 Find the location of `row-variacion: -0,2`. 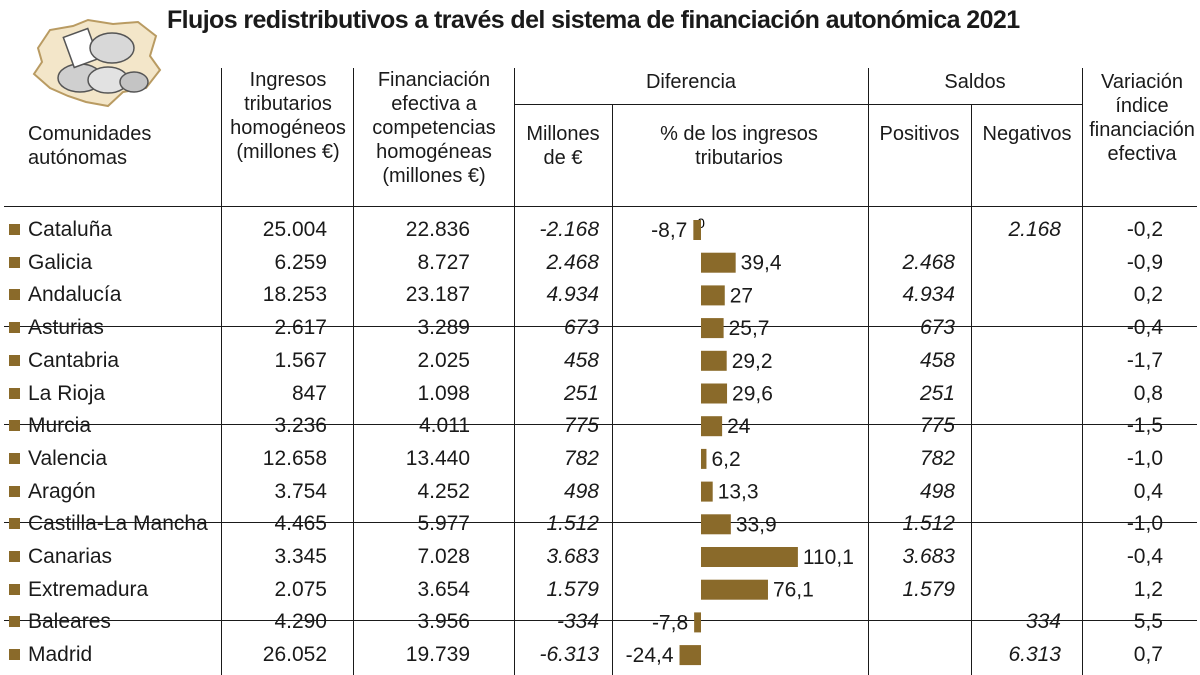

row-variacion: -0,2 is located at coordinates (1144, 229).